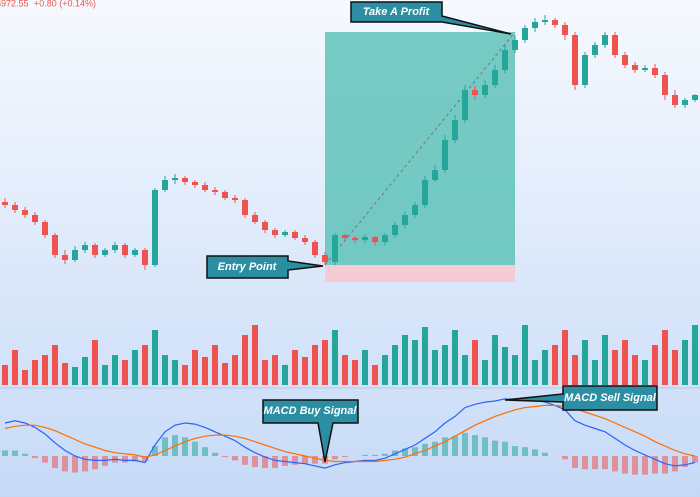 The image size is (700, 497). What do you see at coordinates (248, 267) in the screenshot?
I see `callout-text: Entry Point` at bounding box center [248, 267].